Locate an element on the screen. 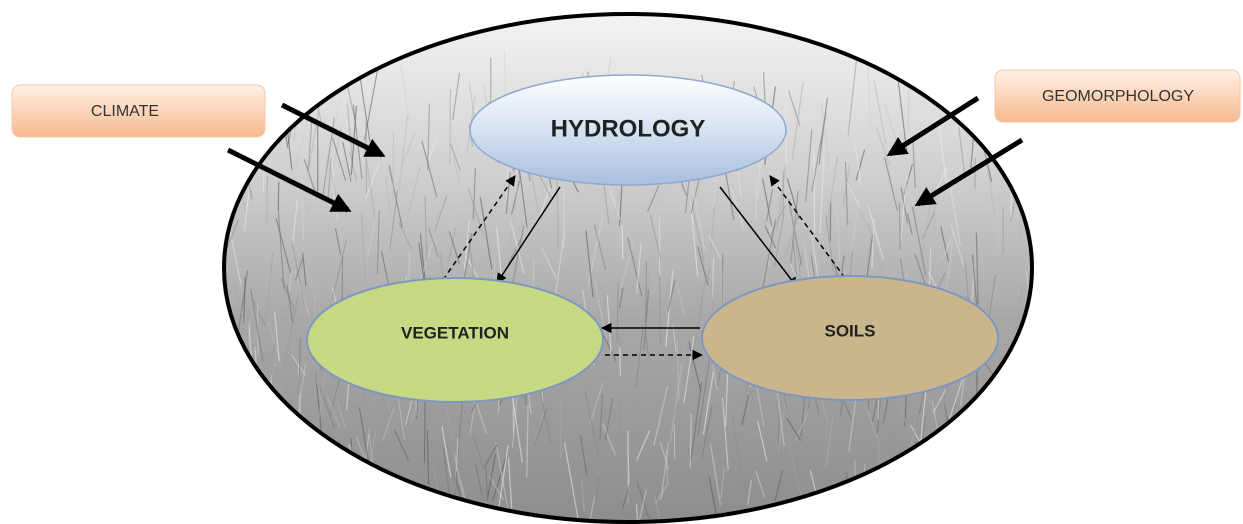 Image resolution: width=1243 pixels, height=524 pixels. arrow is located at coordinates (969, 172).